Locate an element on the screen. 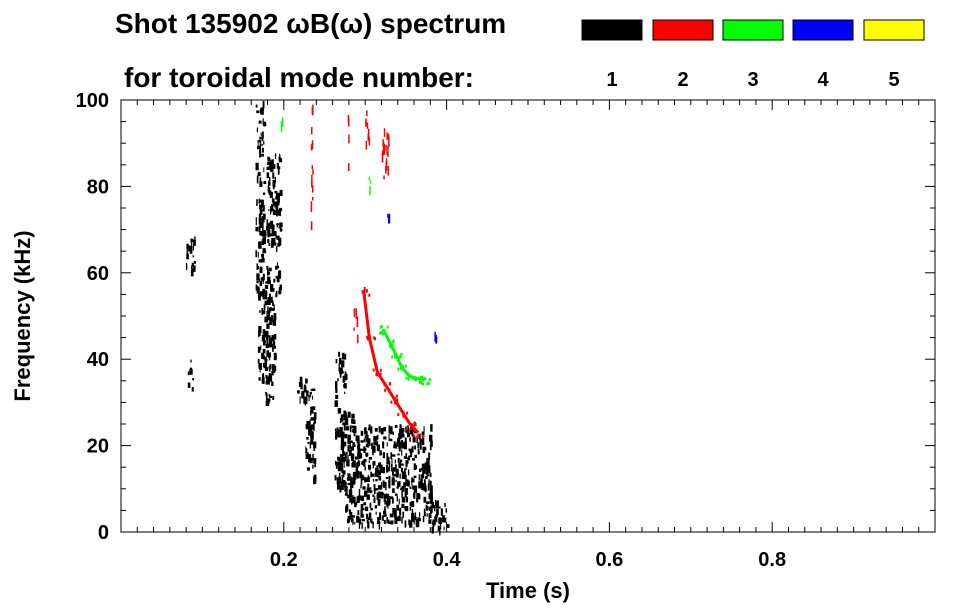  x-axis-title: Time (s) is located at coordinates (528, 590).